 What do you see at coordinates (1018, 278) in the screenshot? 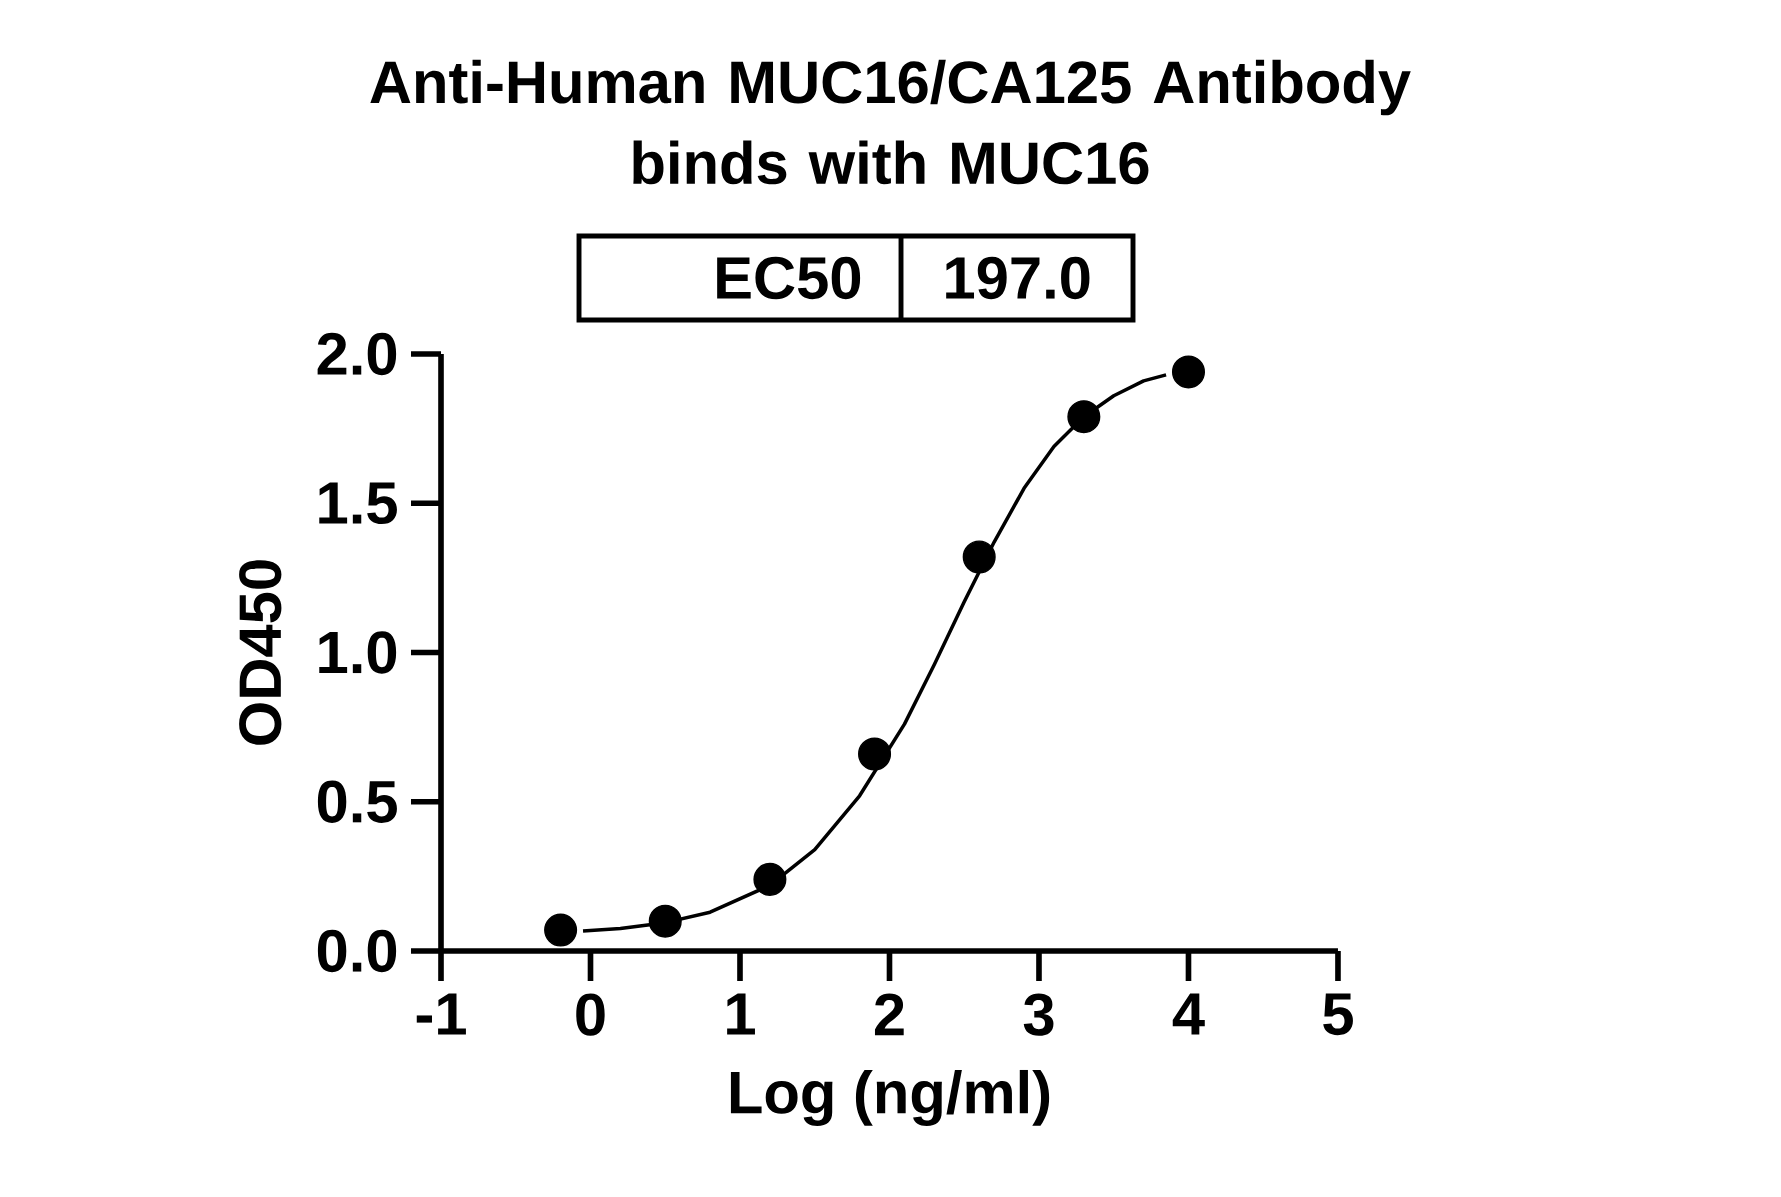
I see `text: 197.0` at bounding box center [1018, 278].